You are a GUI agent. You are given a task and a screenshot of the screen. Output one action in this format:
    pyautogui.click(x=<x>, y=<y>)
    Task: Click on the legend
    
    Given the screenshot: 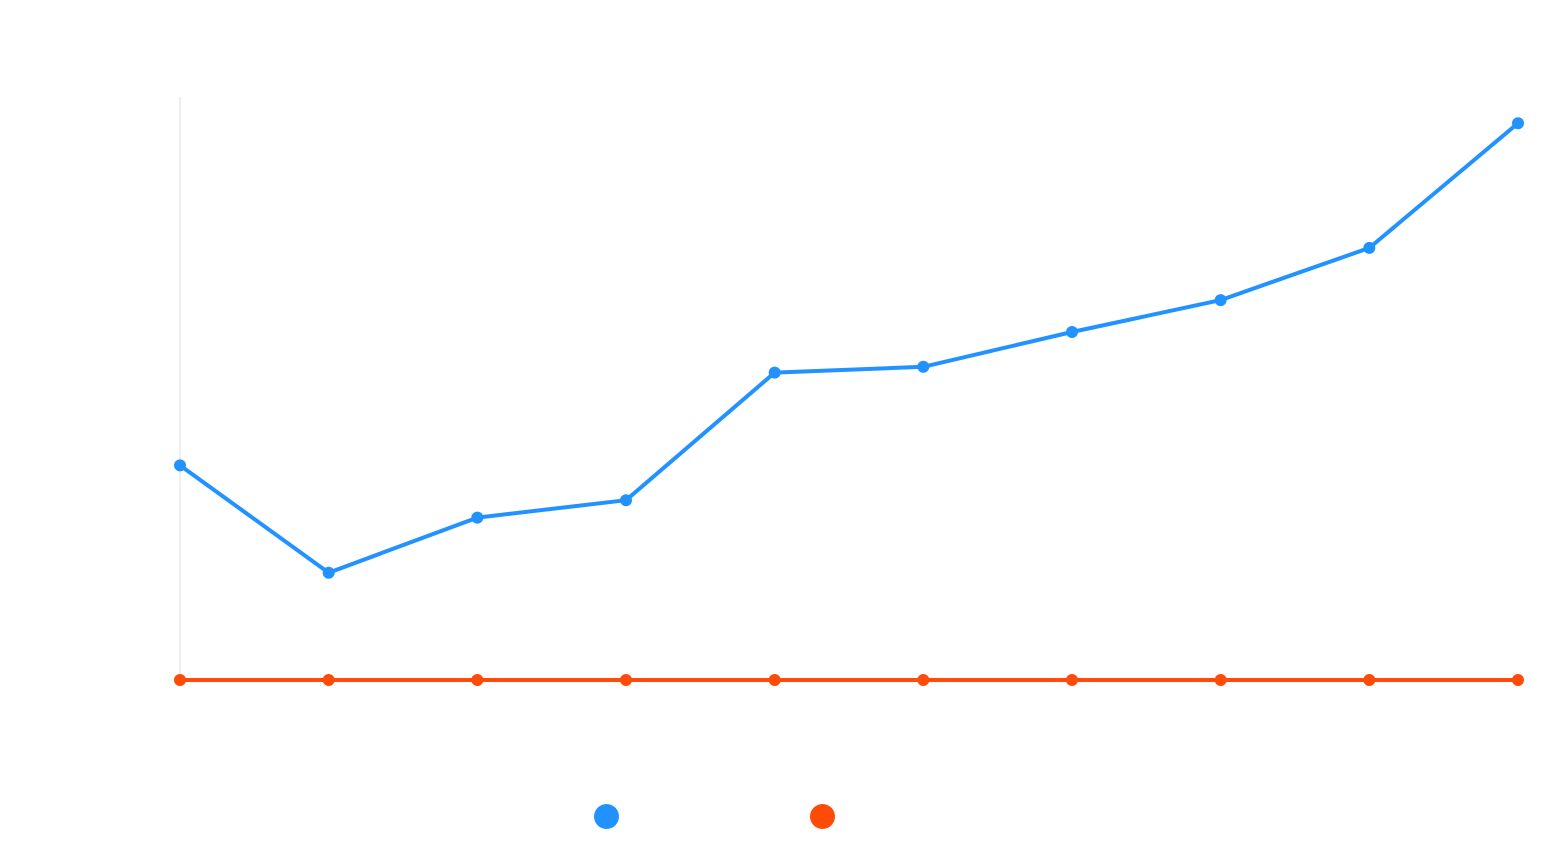 What is the action you would take?
    pyautogui.click(x=782, y=816)
    